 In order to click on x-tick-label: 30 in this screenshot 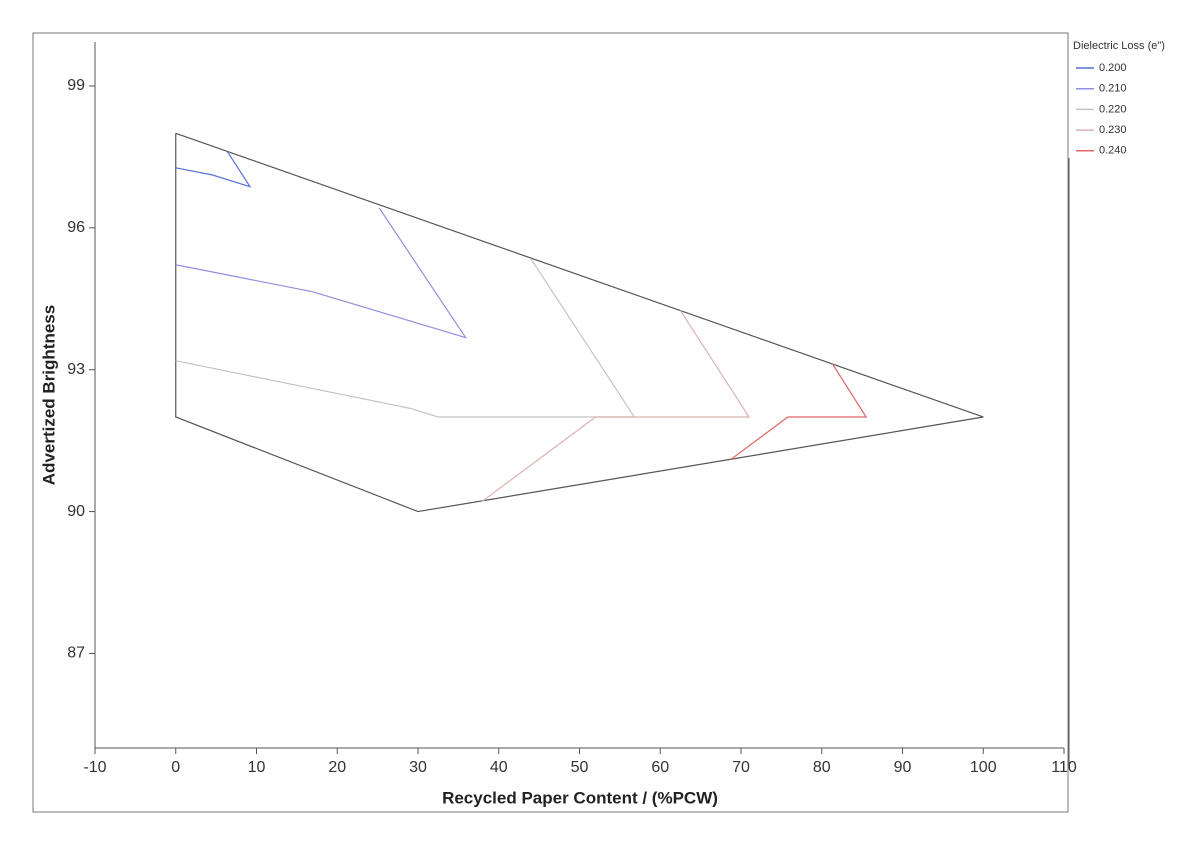, I will do `click(418, 767)`.